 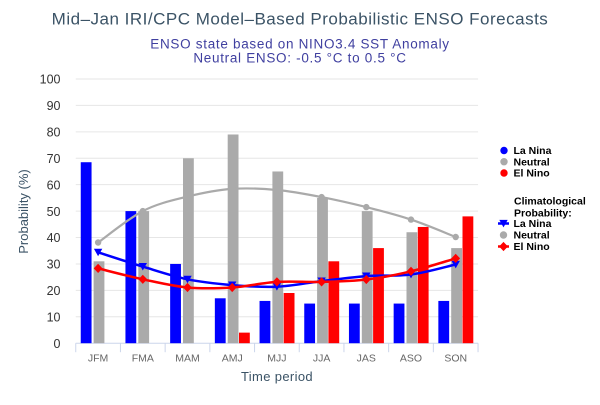 I want to click on svg-text: 60, so click(x=54, y=185).